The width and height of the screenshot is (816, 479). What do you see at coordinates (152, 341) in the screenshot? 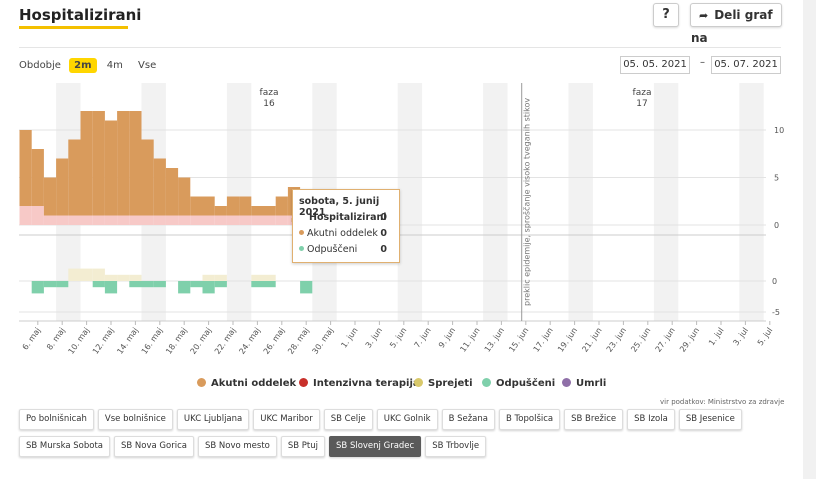
I see `x-tick-label: 16. maj` at bounding box center [152, 341].